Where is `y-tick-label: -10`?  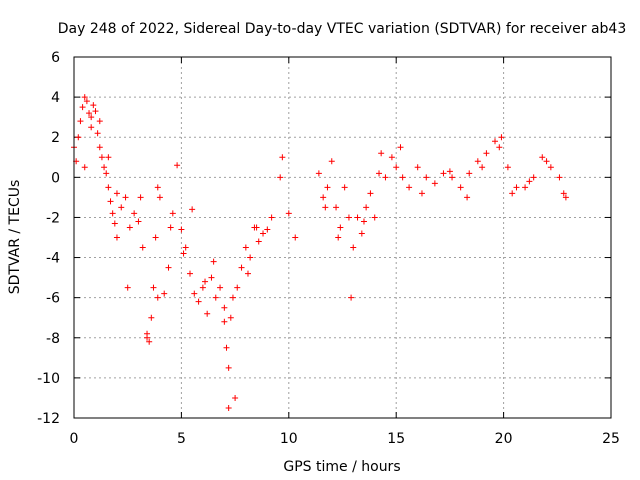
y-tick-label: -10 is located at coordinates (48, 379).